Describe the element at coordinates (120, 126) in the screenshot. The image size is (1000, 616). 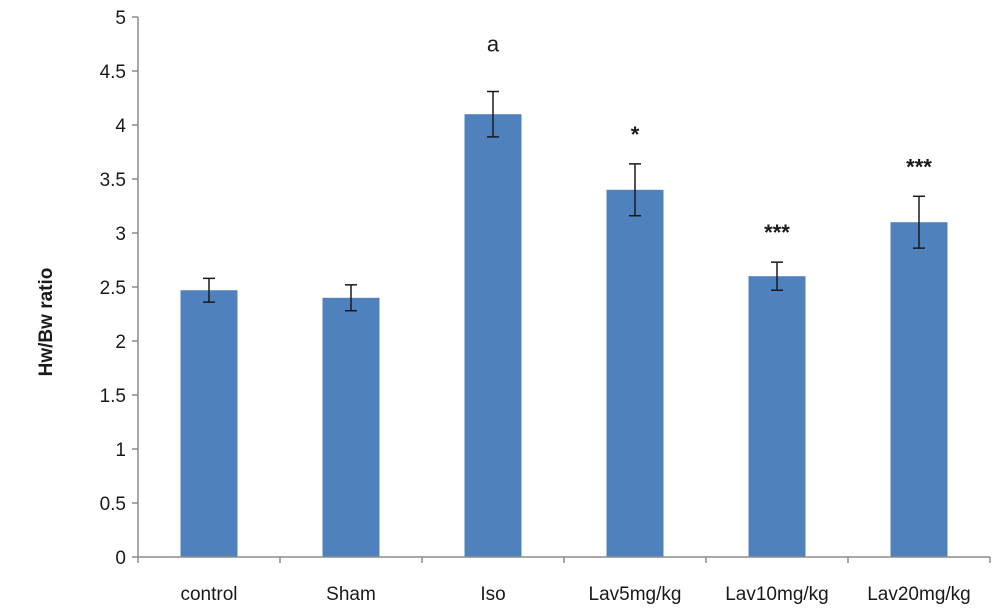
I see `y-tick-label: 4` at that location.